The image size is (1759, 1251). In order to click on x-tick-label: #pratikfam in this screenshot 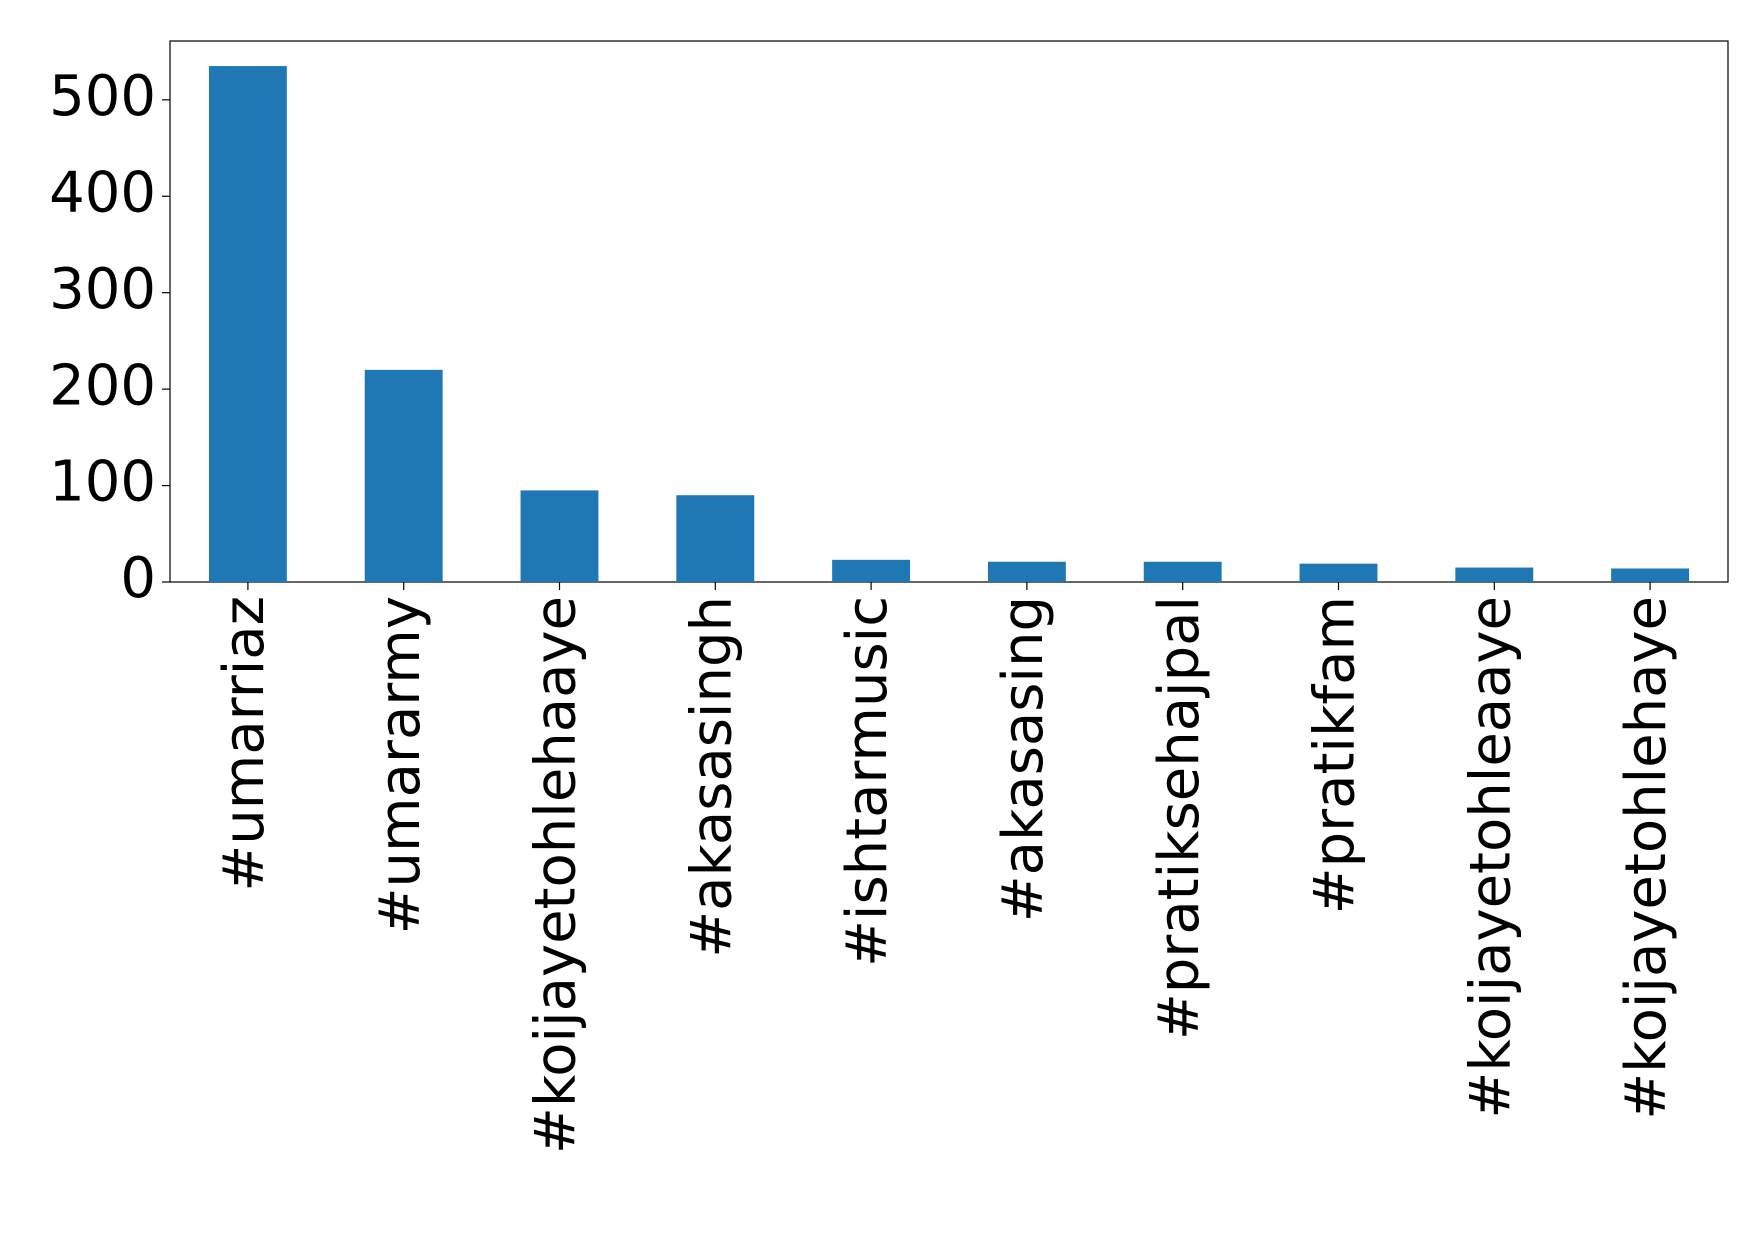, I will do `click(1335, 755)`.